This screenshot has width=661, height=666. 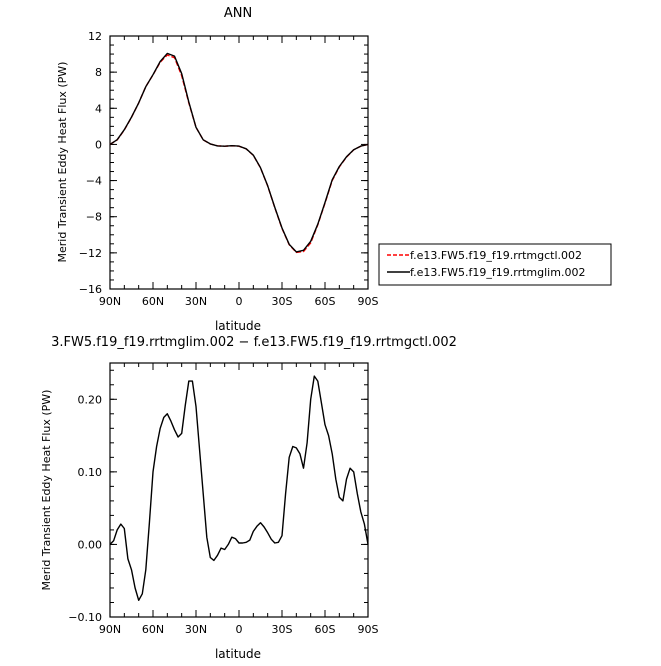 I want to click on y-tick-label: 12, so click(x=95, y=36).